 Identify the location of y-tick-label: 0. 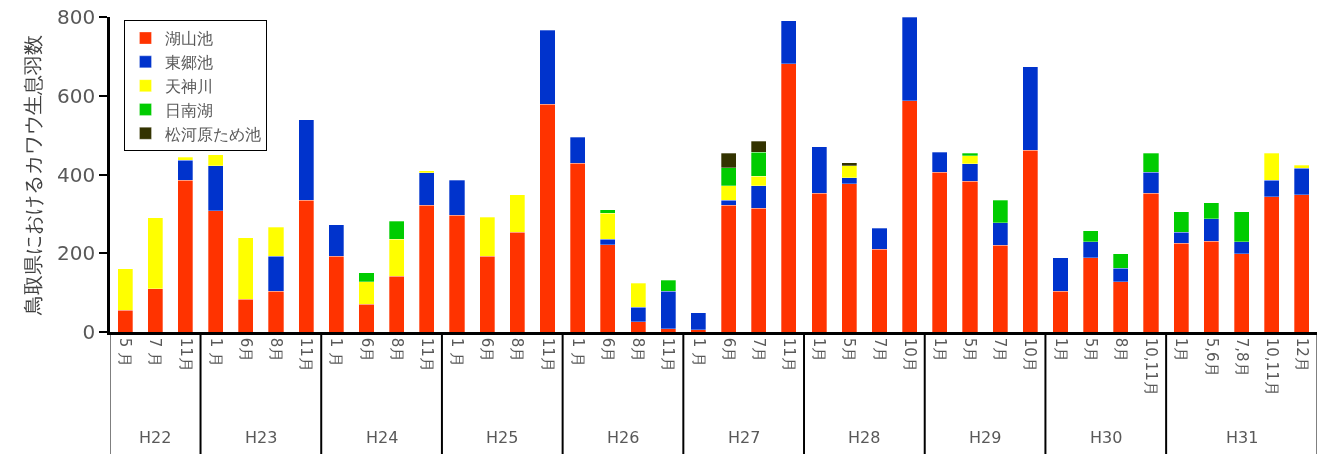
(89, 332).